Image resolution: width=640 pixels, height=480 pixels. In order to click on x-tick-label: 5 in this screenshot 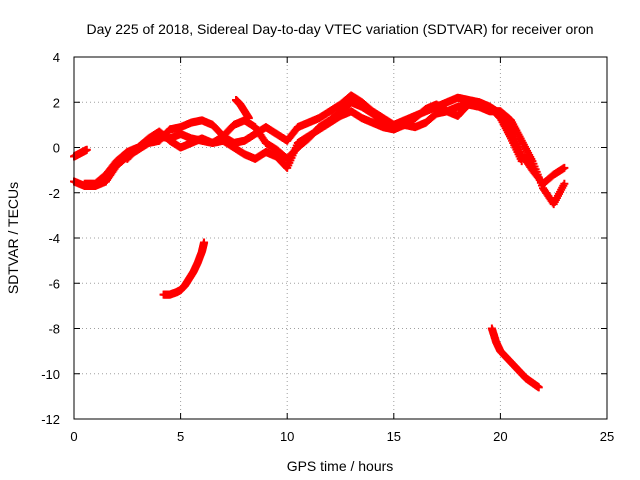, I will do `click(180, 436)`.